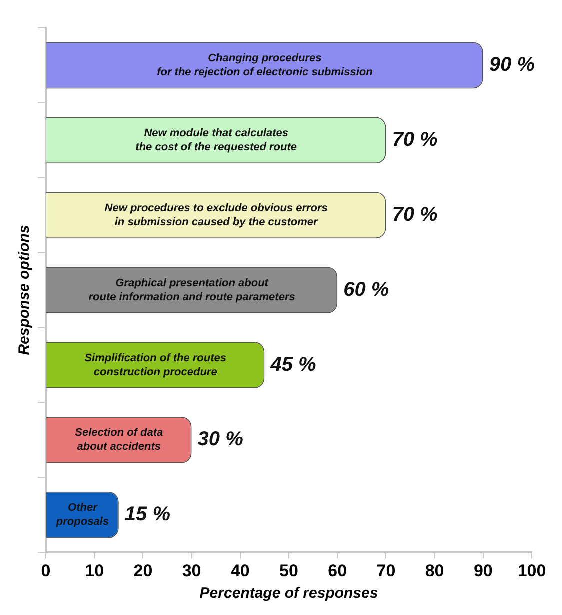 Image resolution: width=562 pixels, height=615 pixels. What do you see at coordinates (94, 570) in the screenshot?
I see `x-tick-label: 10` at bounding box center [94, 570].